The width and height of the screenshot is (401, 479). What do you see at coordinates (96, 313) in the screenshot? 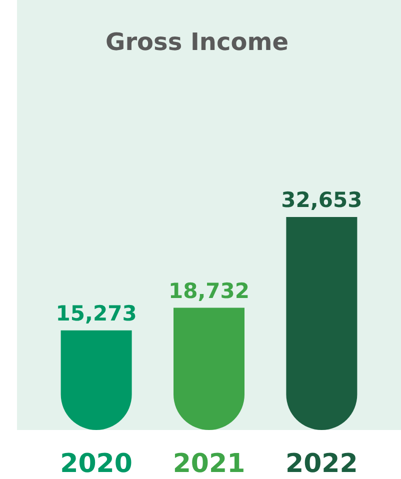
I see `data-label: 15,273` at bounding box center [96, 313].